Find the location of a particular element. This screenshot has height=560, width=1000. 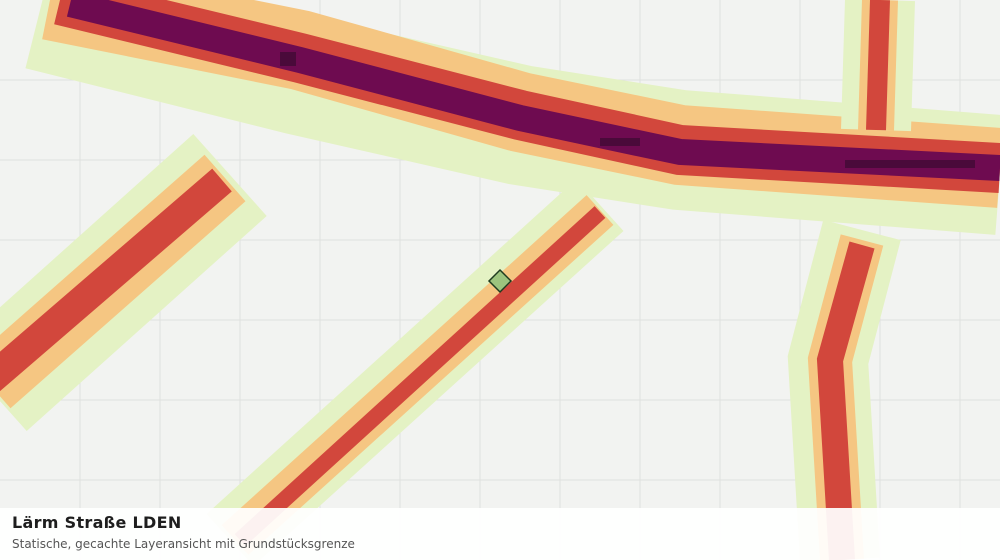

left-road-noise is located at coordinates (133, 282).